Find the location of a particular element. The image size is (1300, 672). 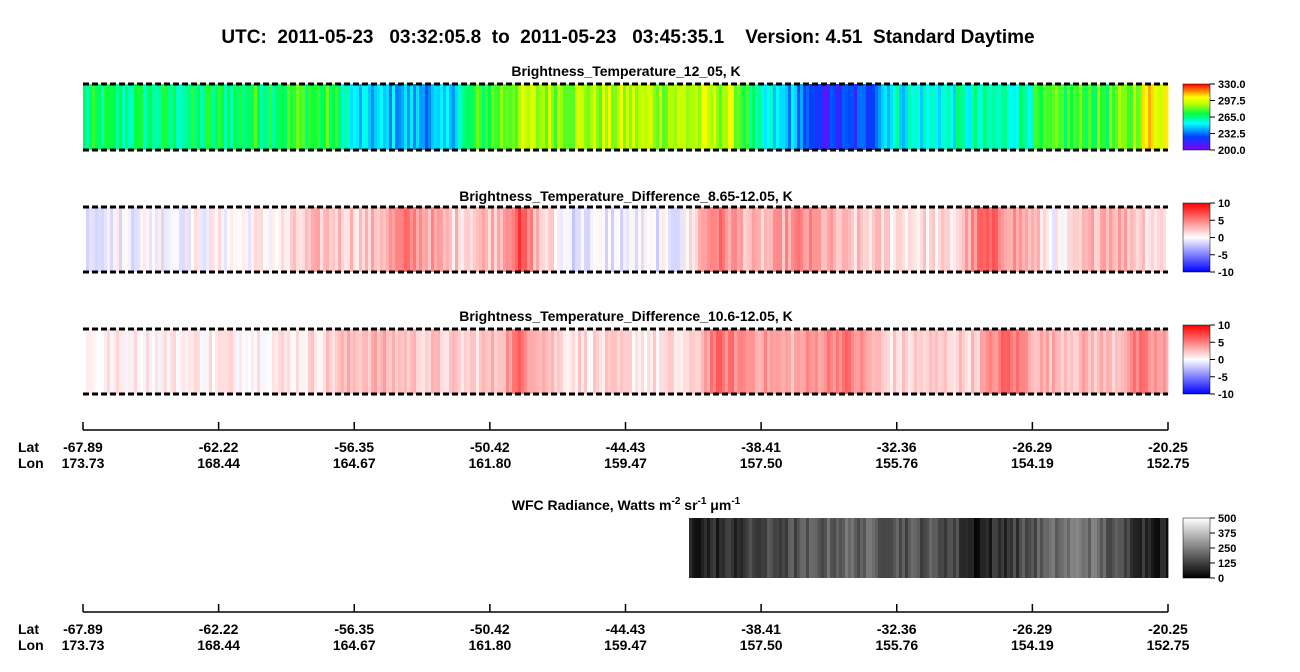

lon-tick-label: 154.19 is located at coordinates (1032, 463).